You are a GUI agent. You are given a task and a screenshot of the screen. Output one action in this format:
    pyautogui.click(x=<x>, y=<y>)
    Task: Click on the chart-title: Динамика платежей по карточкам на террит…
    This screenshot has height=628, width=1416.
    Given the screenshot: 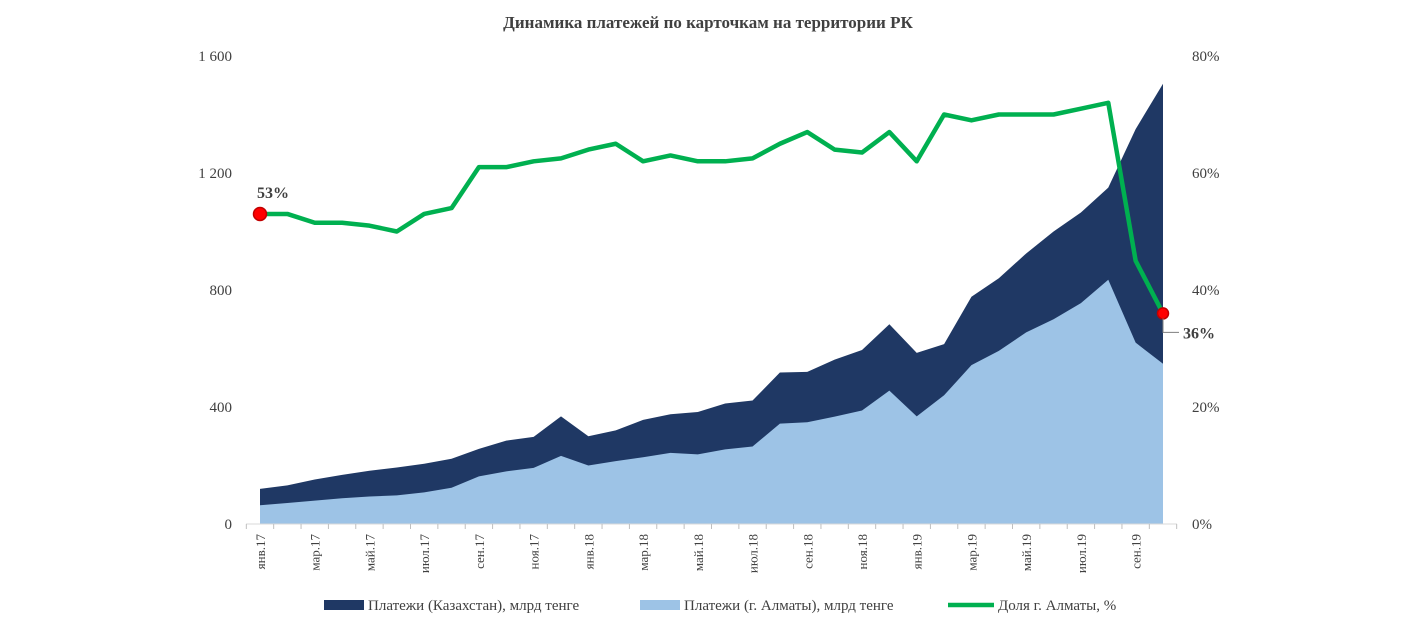 What is the action you would take?
    pyautogui.click(x=708, y=22)
    